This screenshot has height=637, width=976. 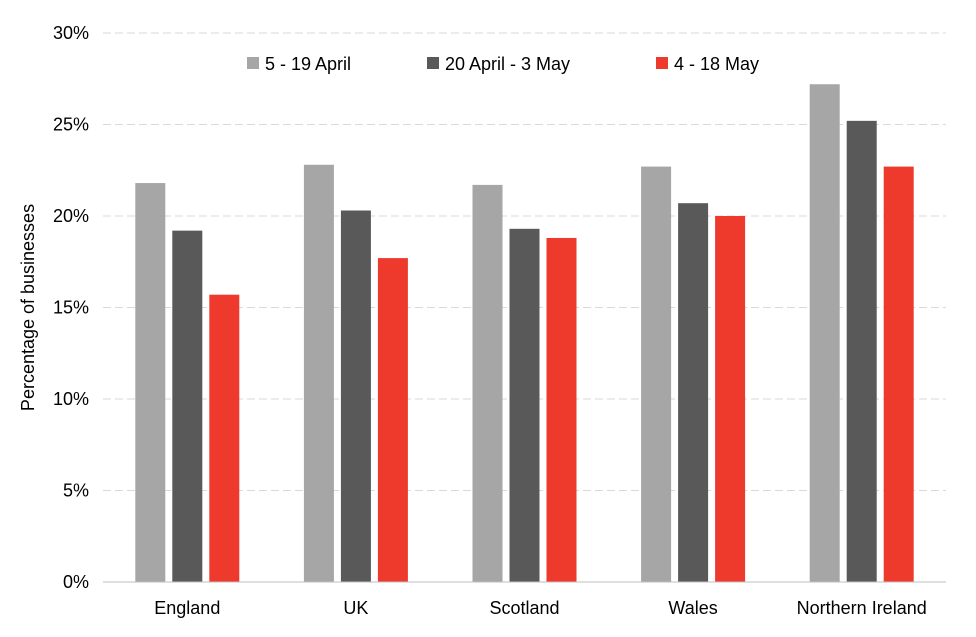 I want to click on y-axis-ticks: 0% 5% 10% 15% 20% 25% 30%, so click(x=71, y=307).